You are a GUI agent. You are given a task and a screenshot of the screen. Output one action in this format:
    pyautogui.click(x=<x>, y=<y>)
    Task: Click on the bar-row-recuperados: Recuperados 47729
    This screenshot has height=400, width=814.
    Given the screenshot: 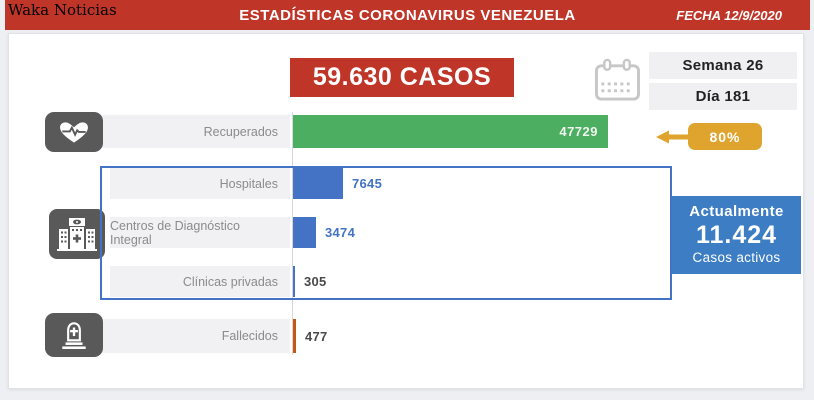 What is the action you would take?
    pyautogui.click(x=407, y=131)
    